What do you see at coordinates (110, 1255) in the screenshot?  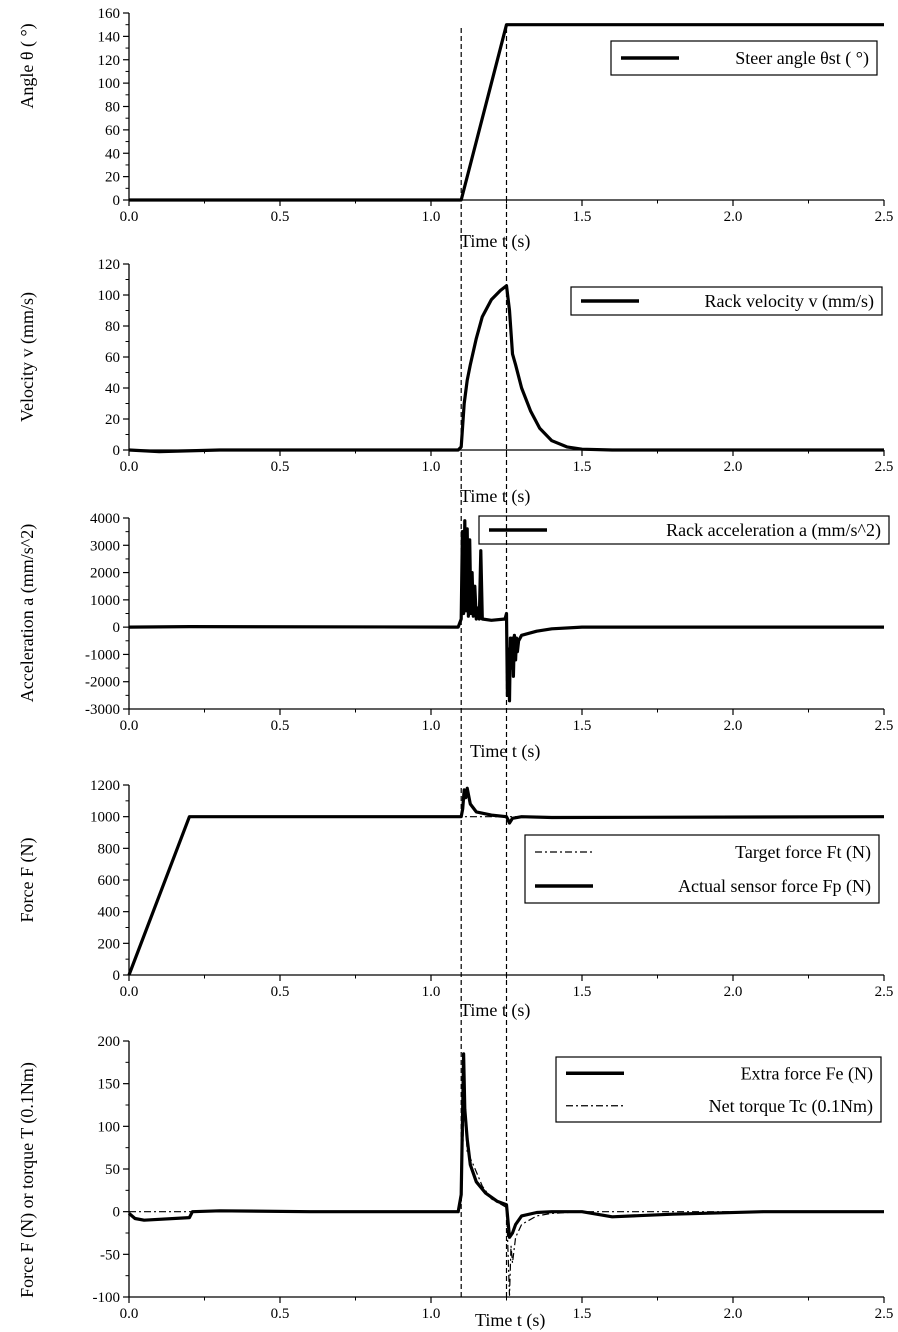 I see `y-tick-label: -50` at bounding box center [110, 1255].